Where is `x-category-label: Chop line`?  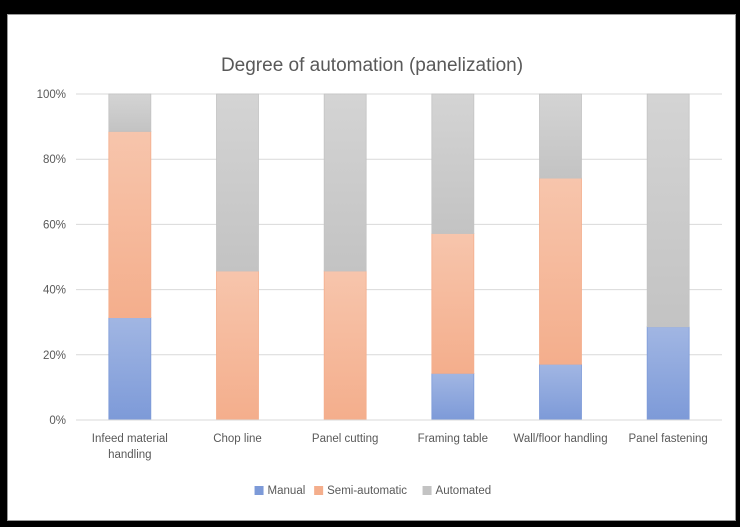
x-category-label: Chop line is located at coordinates (237, 439).